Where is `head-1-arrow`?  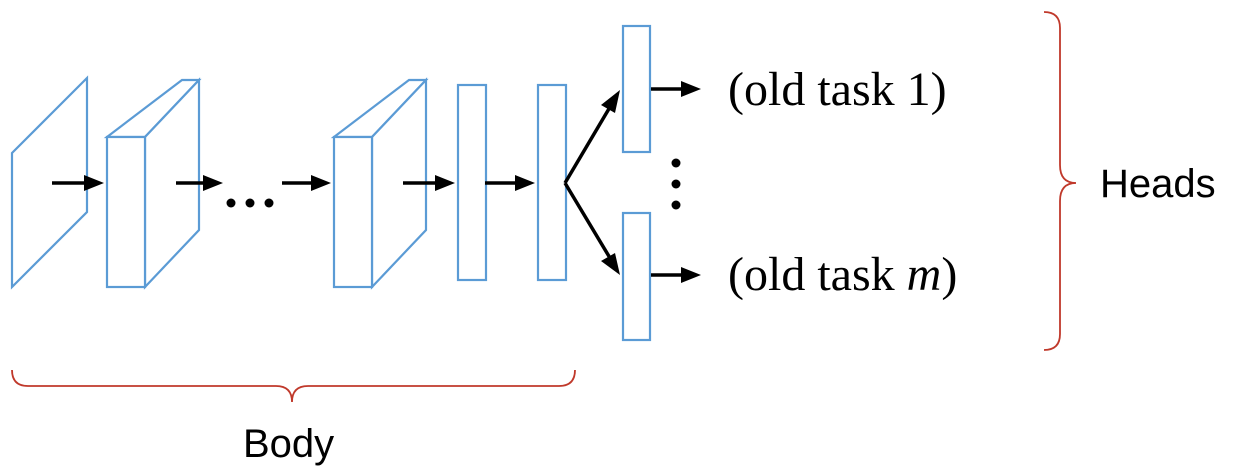 head-1-arrow is located at coordinates (676, 89).